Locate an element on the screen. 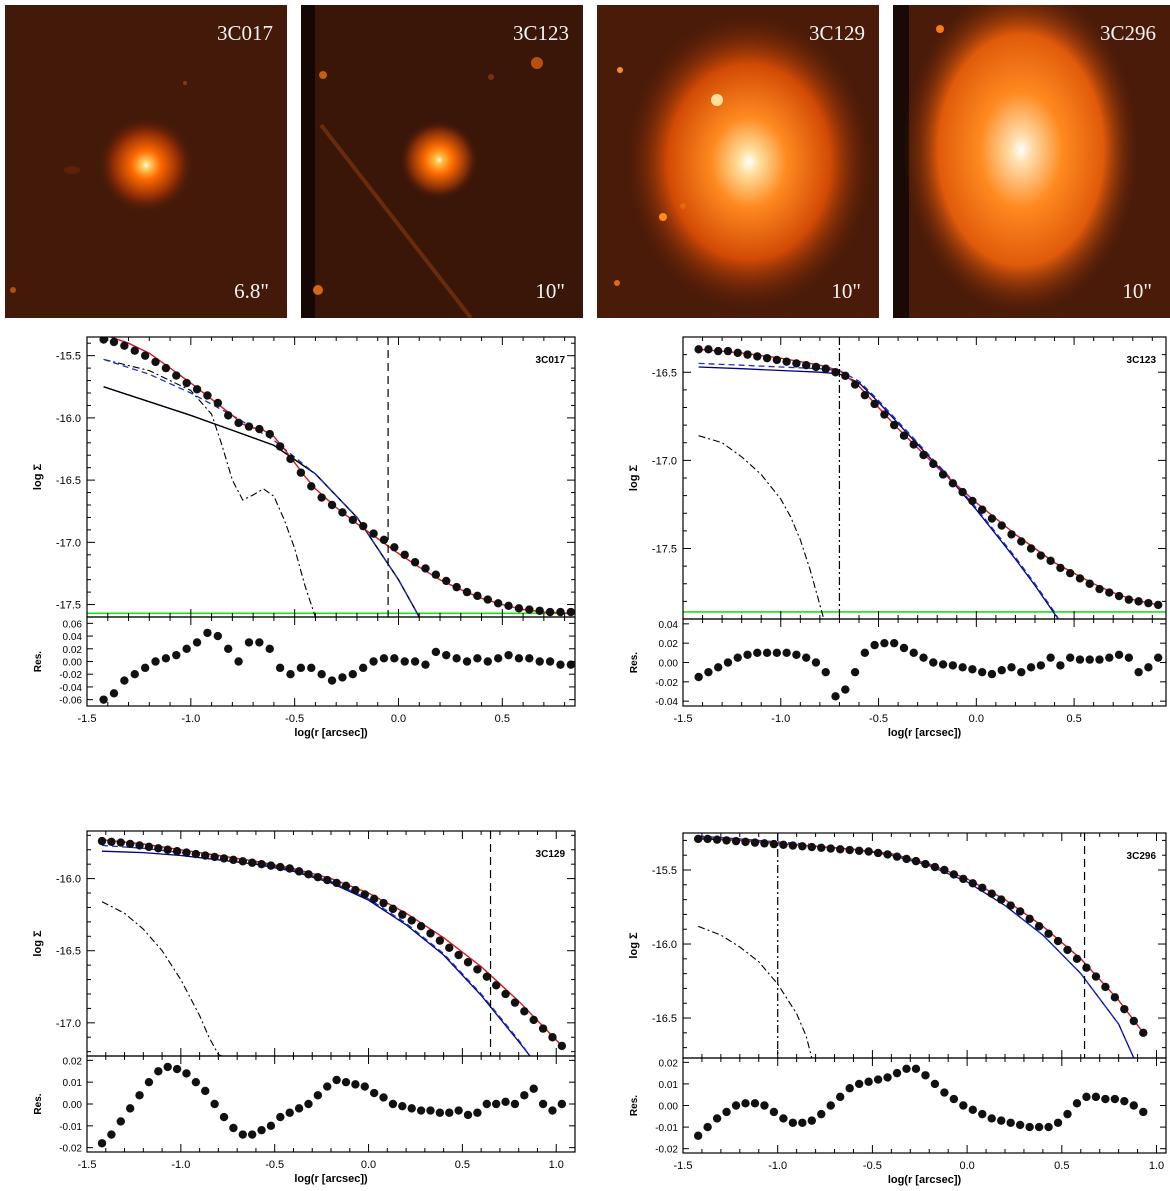  plot-area is located at coordinates (331, 477).